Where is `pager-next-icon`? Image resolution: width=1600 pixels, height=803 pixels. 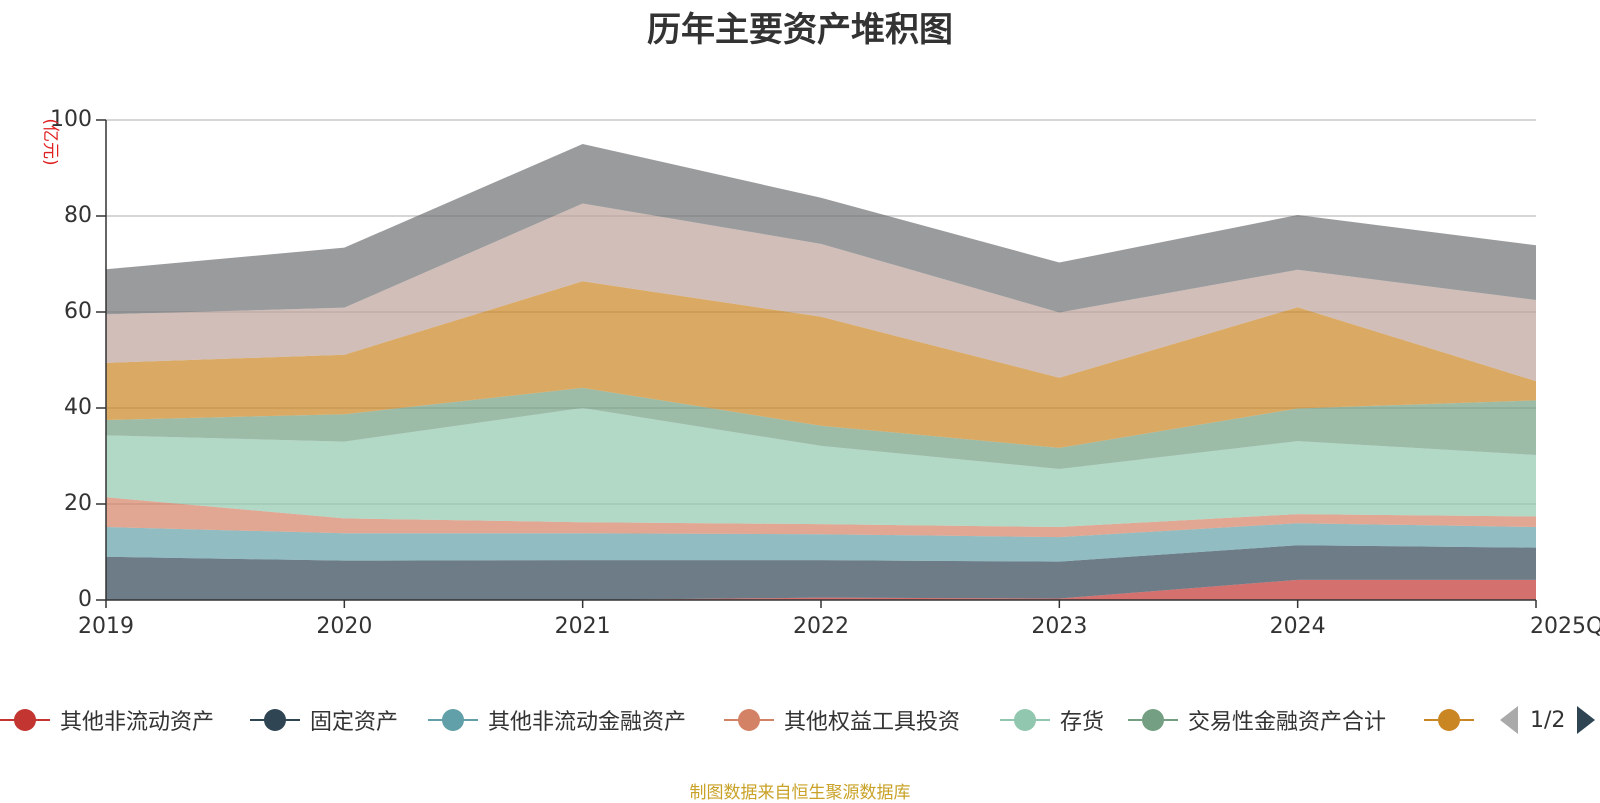 pager-next-icon is located at coordinates (1586, 720).